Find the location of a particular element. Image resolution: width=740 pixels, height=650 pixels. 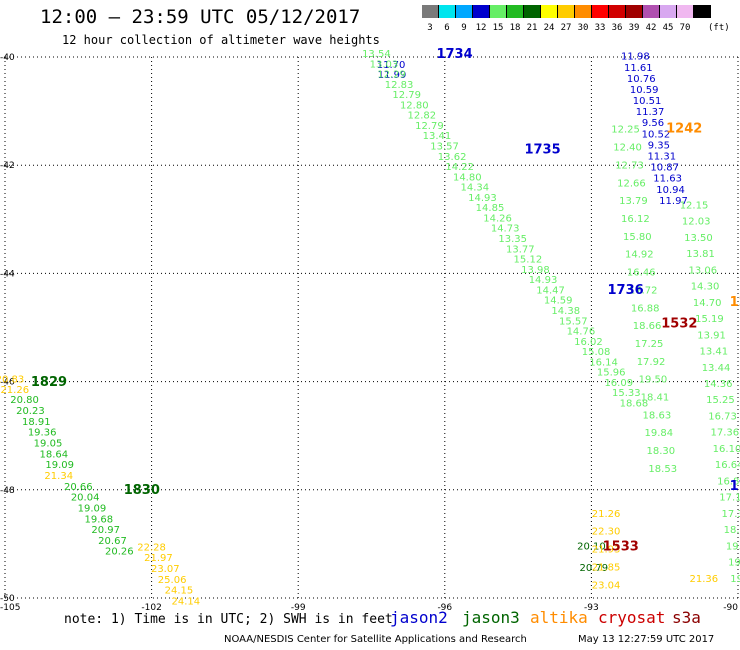

wave-height-value: 9.35 is located at coordinates (659, 145).